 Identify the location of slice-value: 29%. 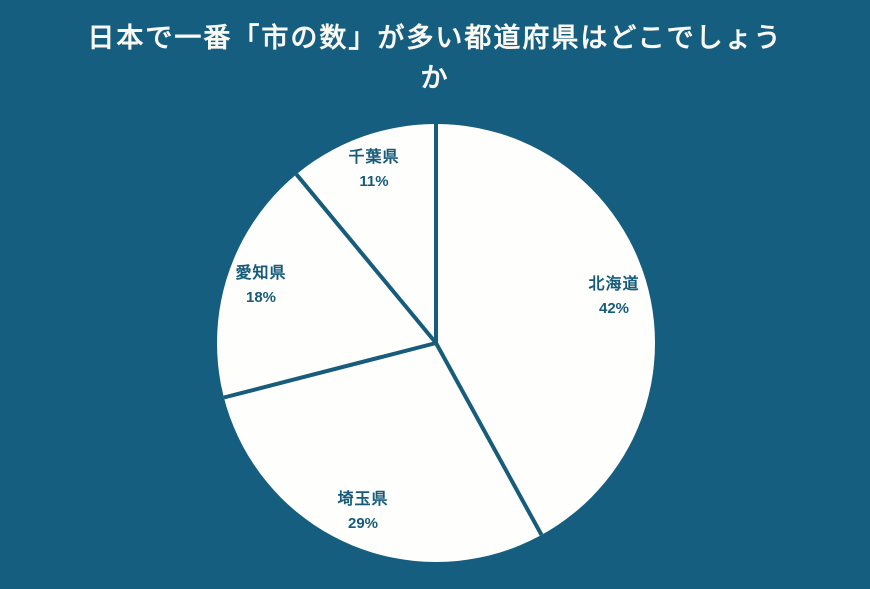
(363, 523).